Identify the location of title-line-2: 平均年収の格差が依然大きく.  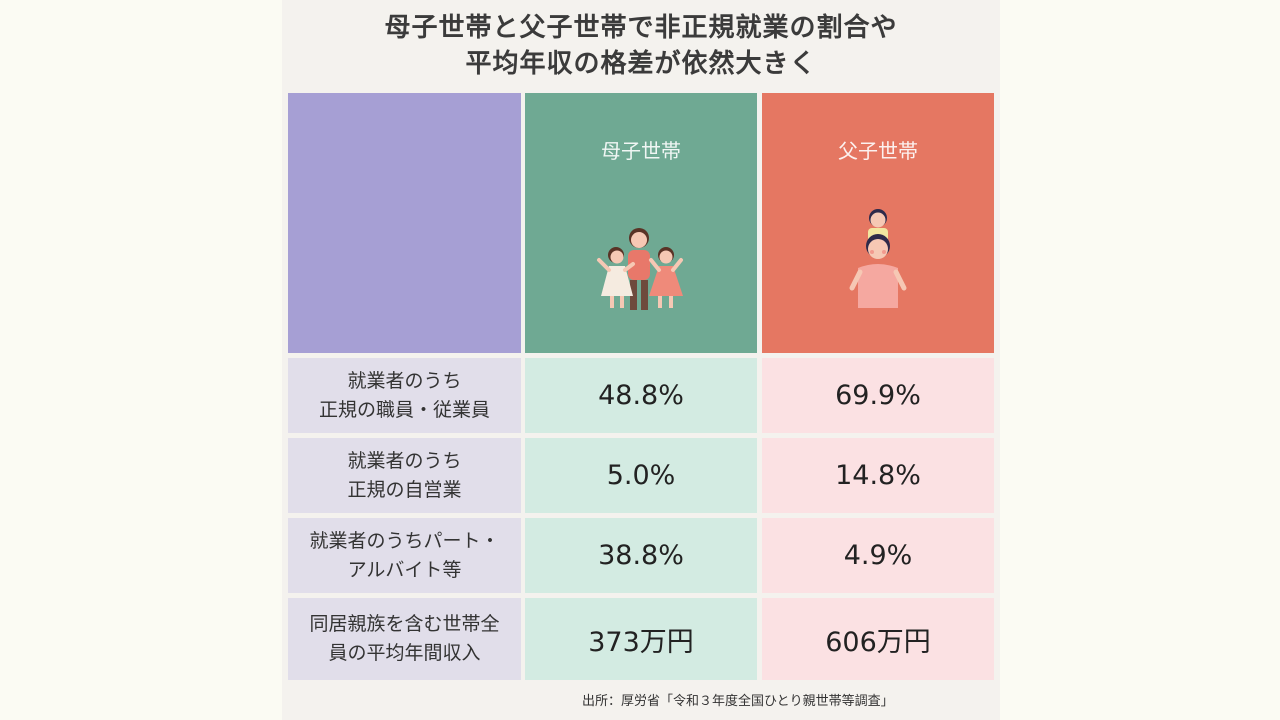
(641, 64).